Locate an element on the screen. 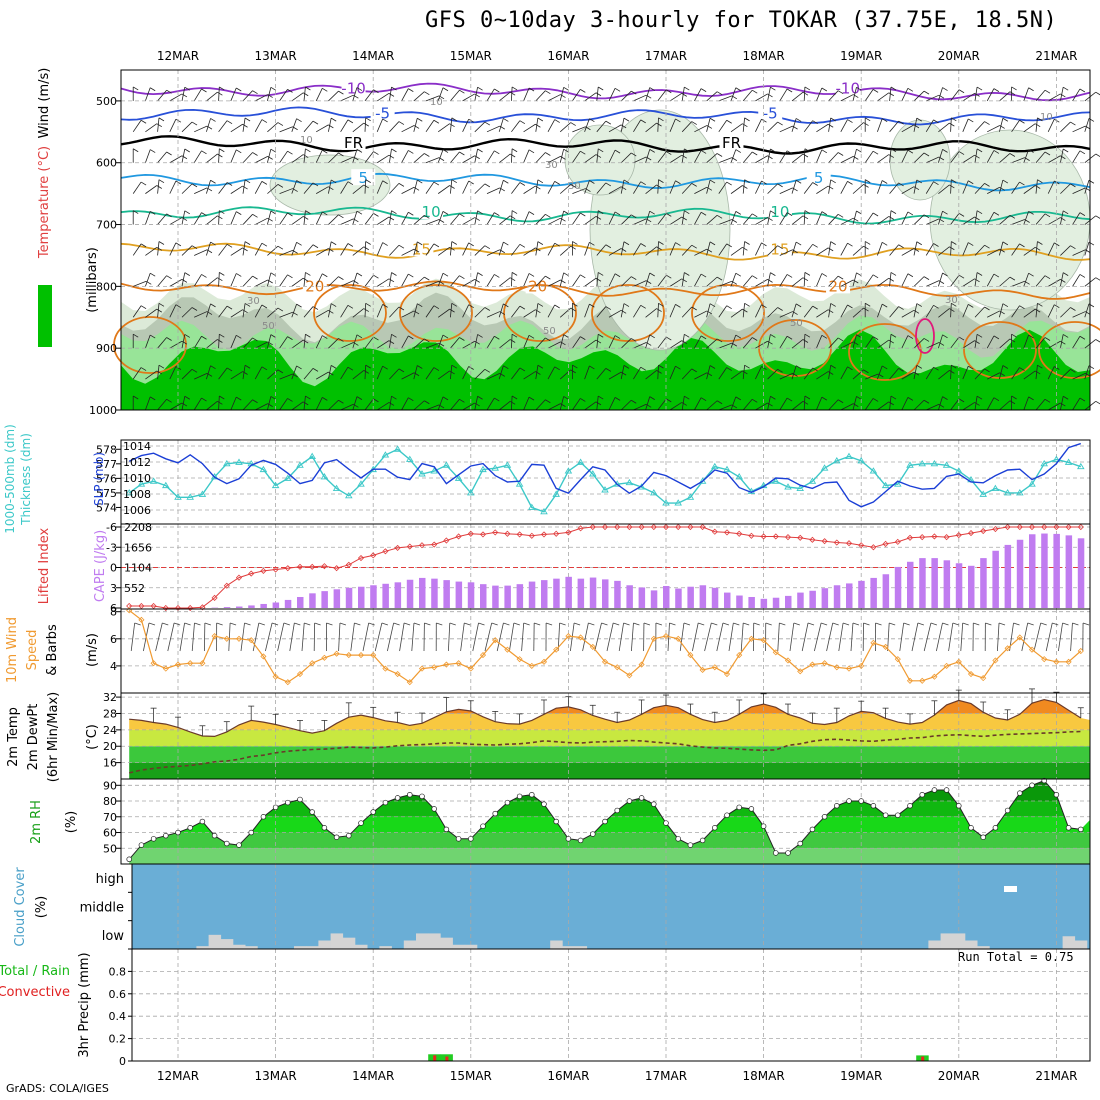 This screenshot has height=1100, width=1100. slp-tick-label: 1006 is located at coordinates (137, 510).